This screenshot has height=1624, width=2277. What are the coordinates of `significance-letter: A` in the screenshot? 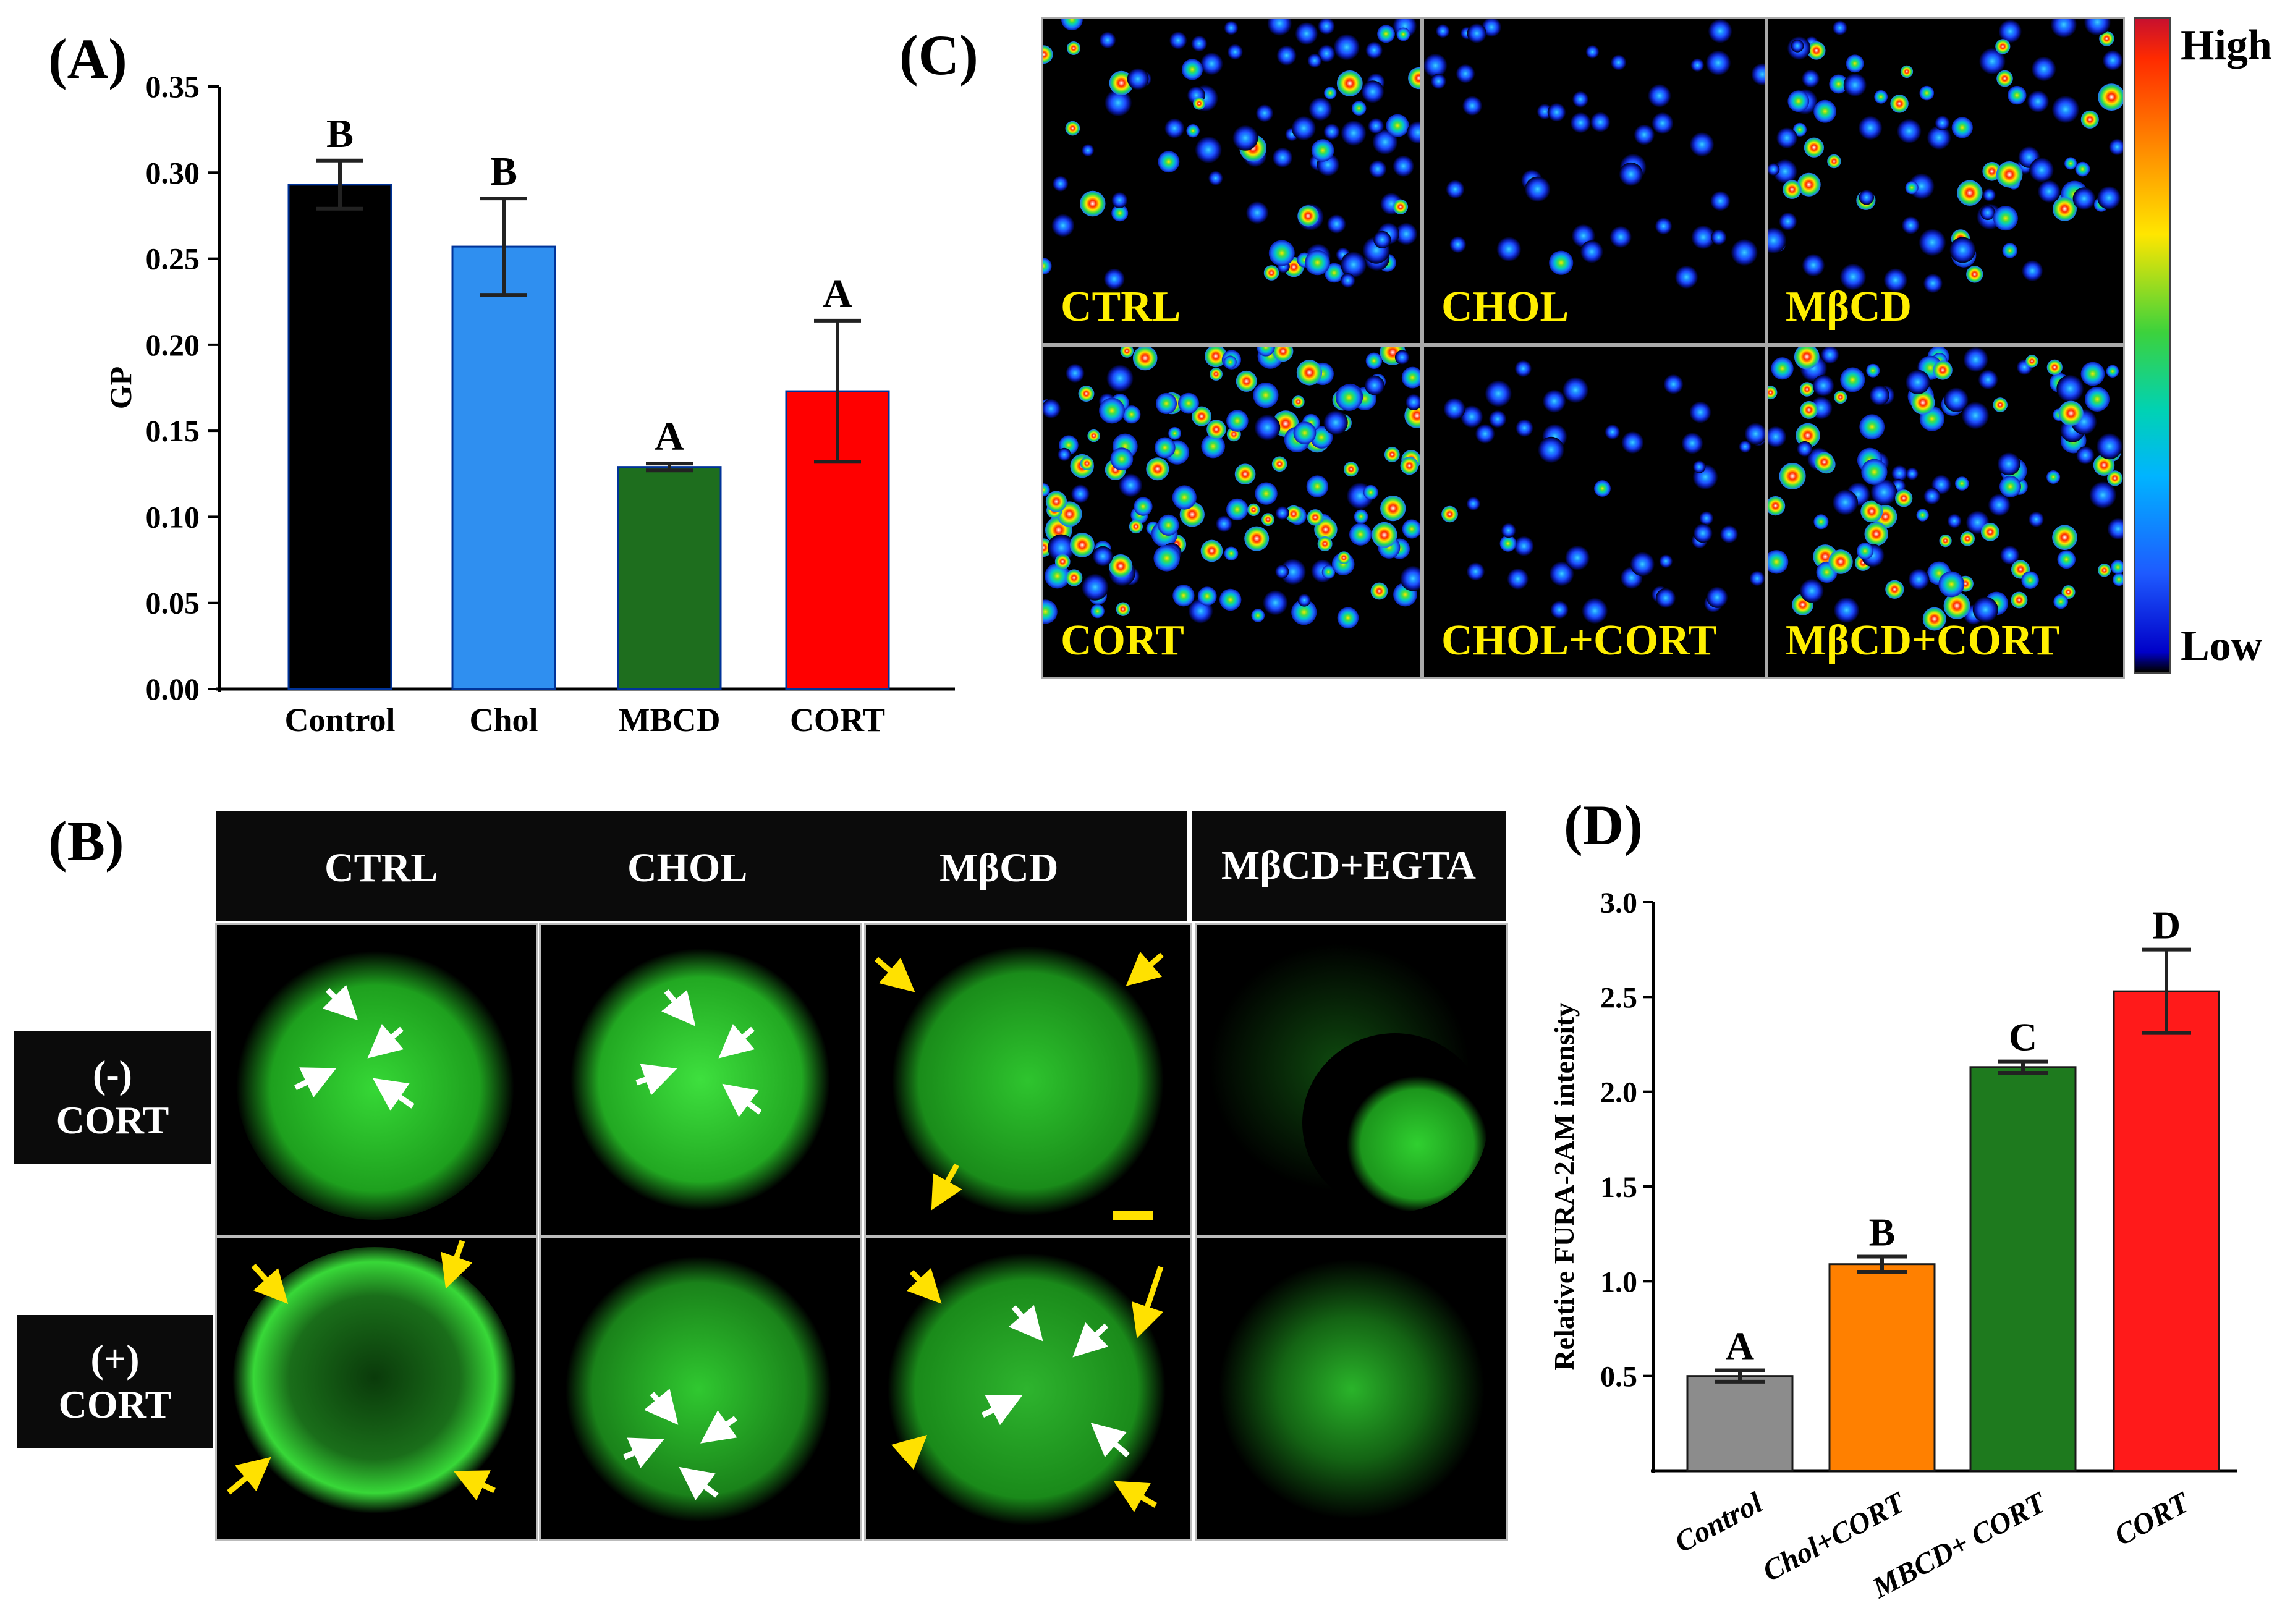 It's located at (670, 436).